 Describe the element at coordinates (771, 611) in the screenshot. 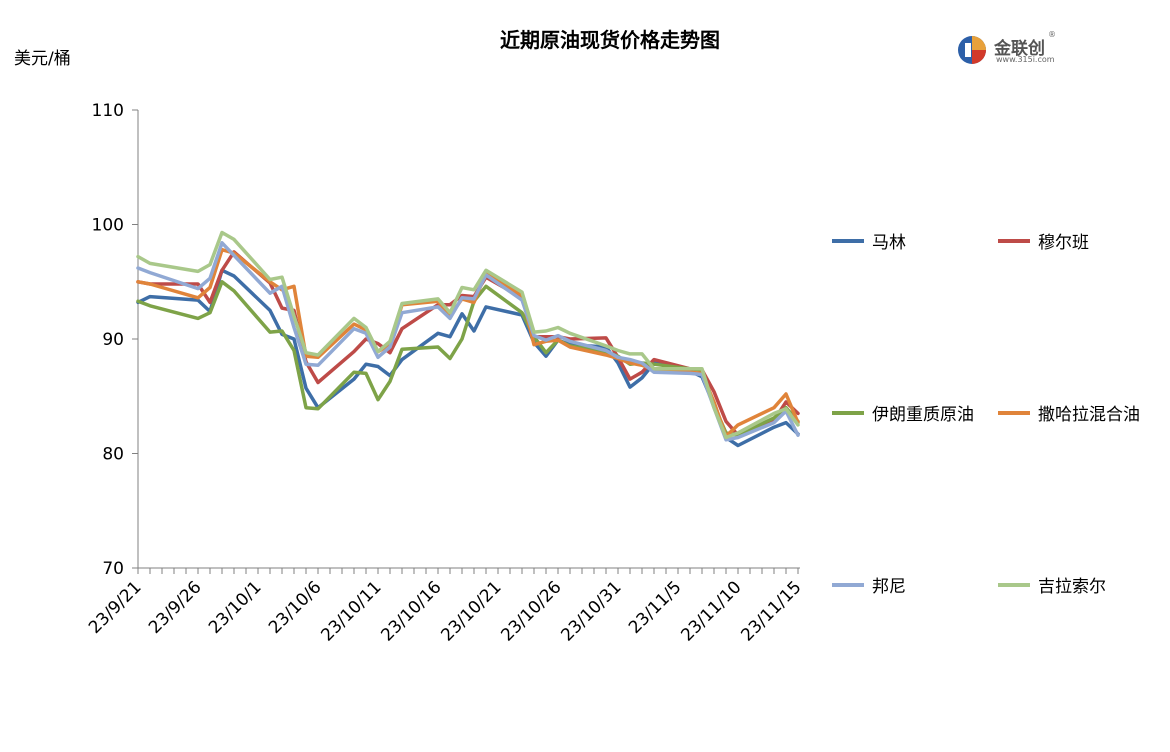

I see `x-tick-label: 23/11/15` at that location.